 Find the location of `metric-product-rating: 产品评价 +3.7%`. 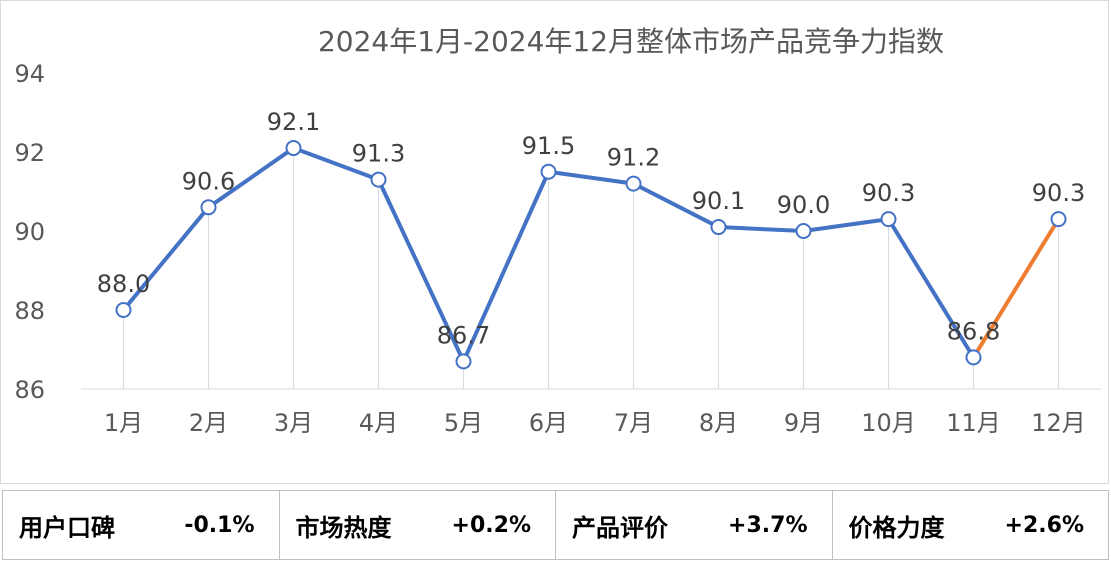

metric-product-rating: 产品评价 +3.7% is located at coordinates (694, 525).